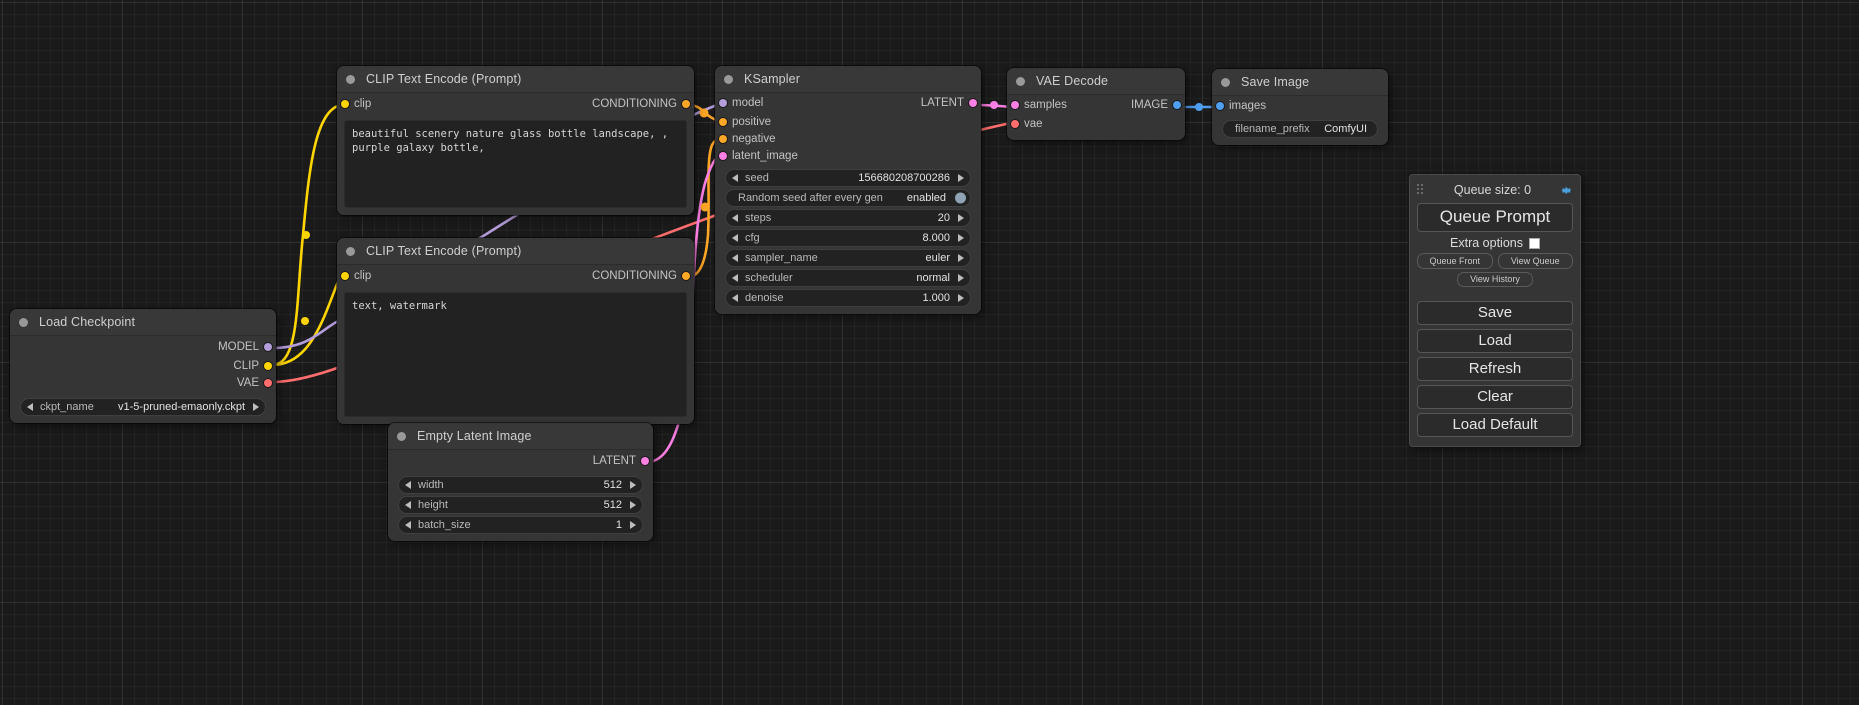  Describe the element at coordinates (848, 103) in the screenshot. I see `slot-row-model: model LATENT` at that location.